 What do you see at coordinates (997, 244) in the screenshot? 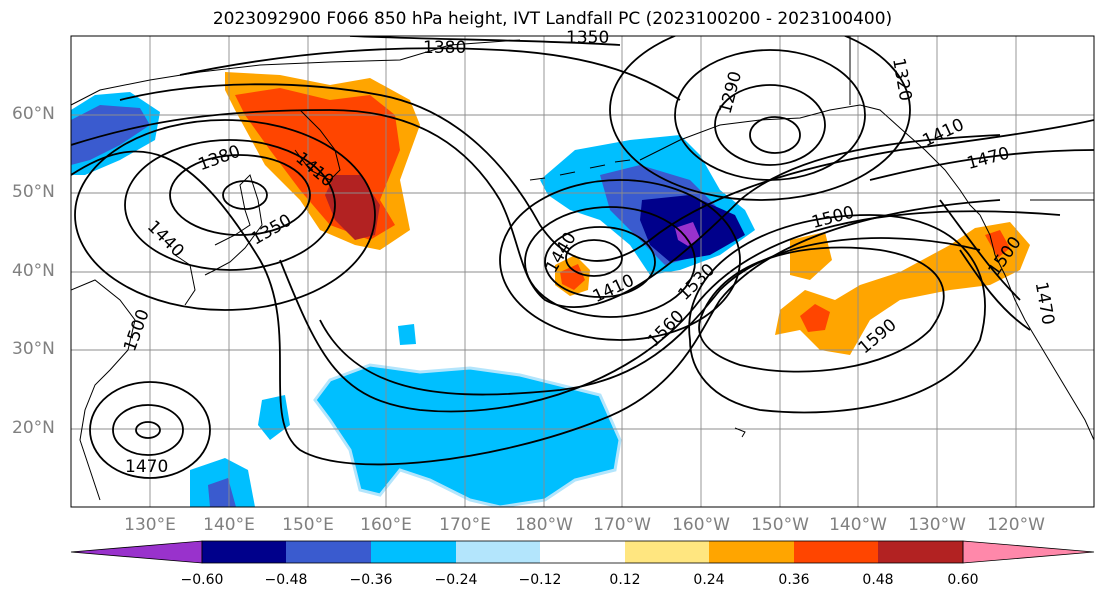
I see `ivt-positive-core-coast` at bounding box center [997, 244].